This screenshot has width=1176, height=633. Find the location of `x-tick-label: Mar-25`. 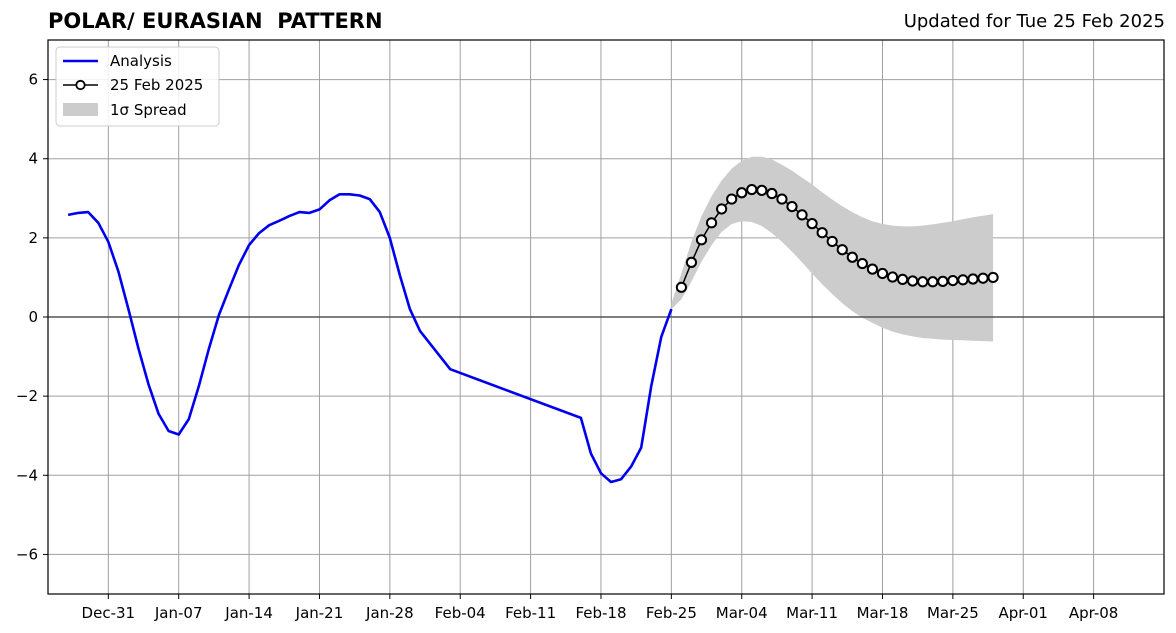

x-tick-label: Mar-25 is located at coordinates (953, 613).